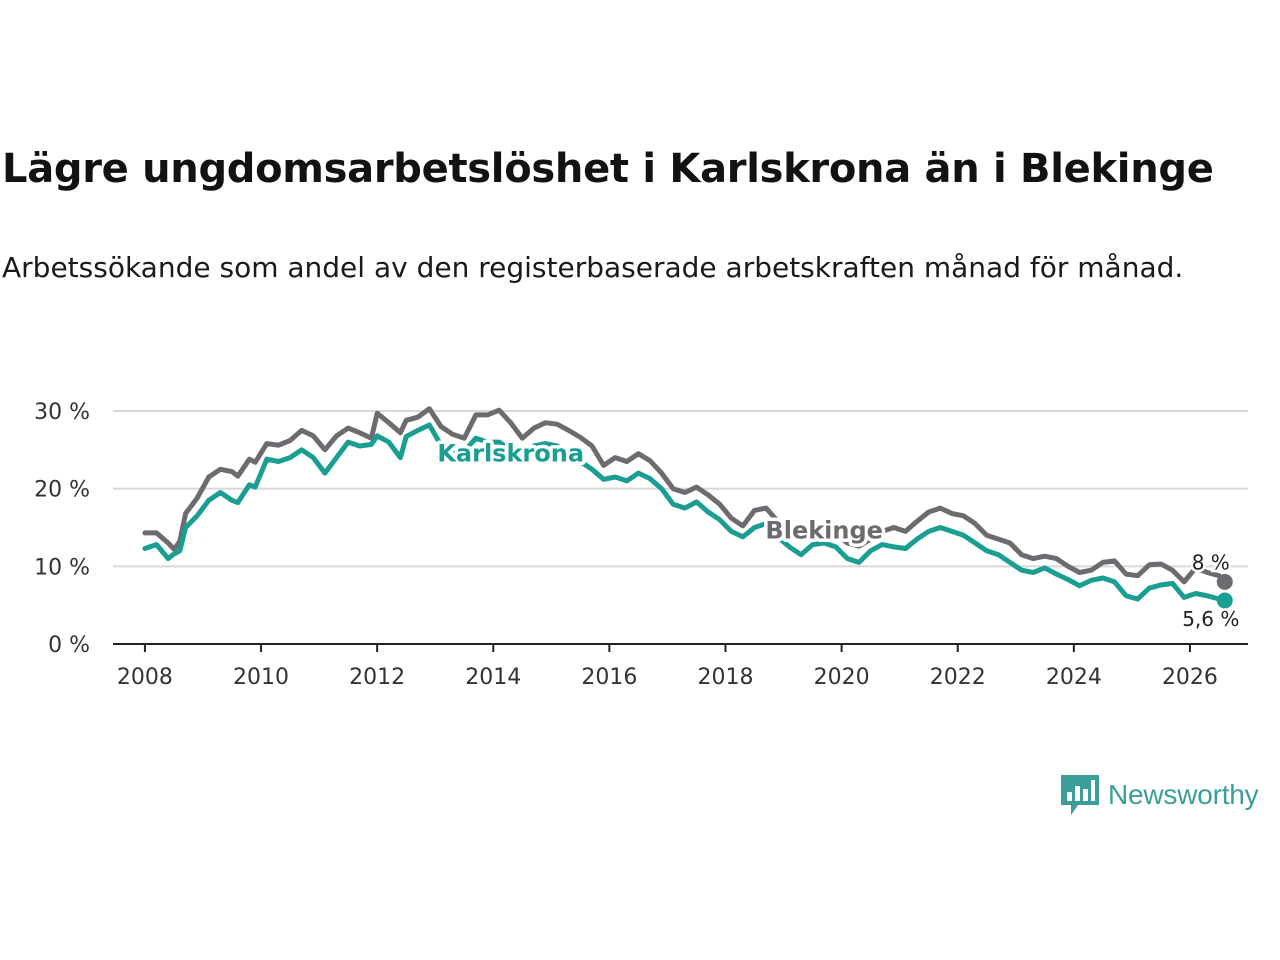 Image resolution: width=1280 pixels, height=960 pixels. What do you see at coordinates (493, 677) in the screenshot?
I see `x-tick-label: 2014` at bounding box center [493, 677].